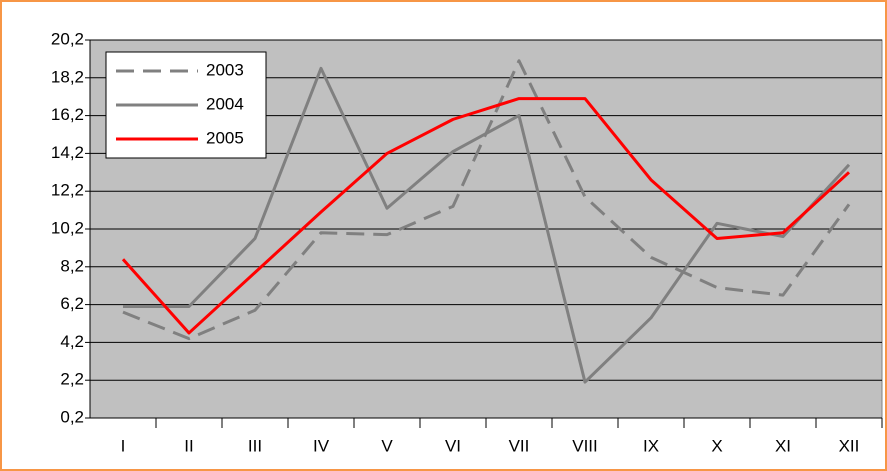 Image resolution: width=887 pixels, height=471 pixels. Describe the element at coordinates (67, 114) in the screenshot. I see `y-tick-label: 16,2` at that location.